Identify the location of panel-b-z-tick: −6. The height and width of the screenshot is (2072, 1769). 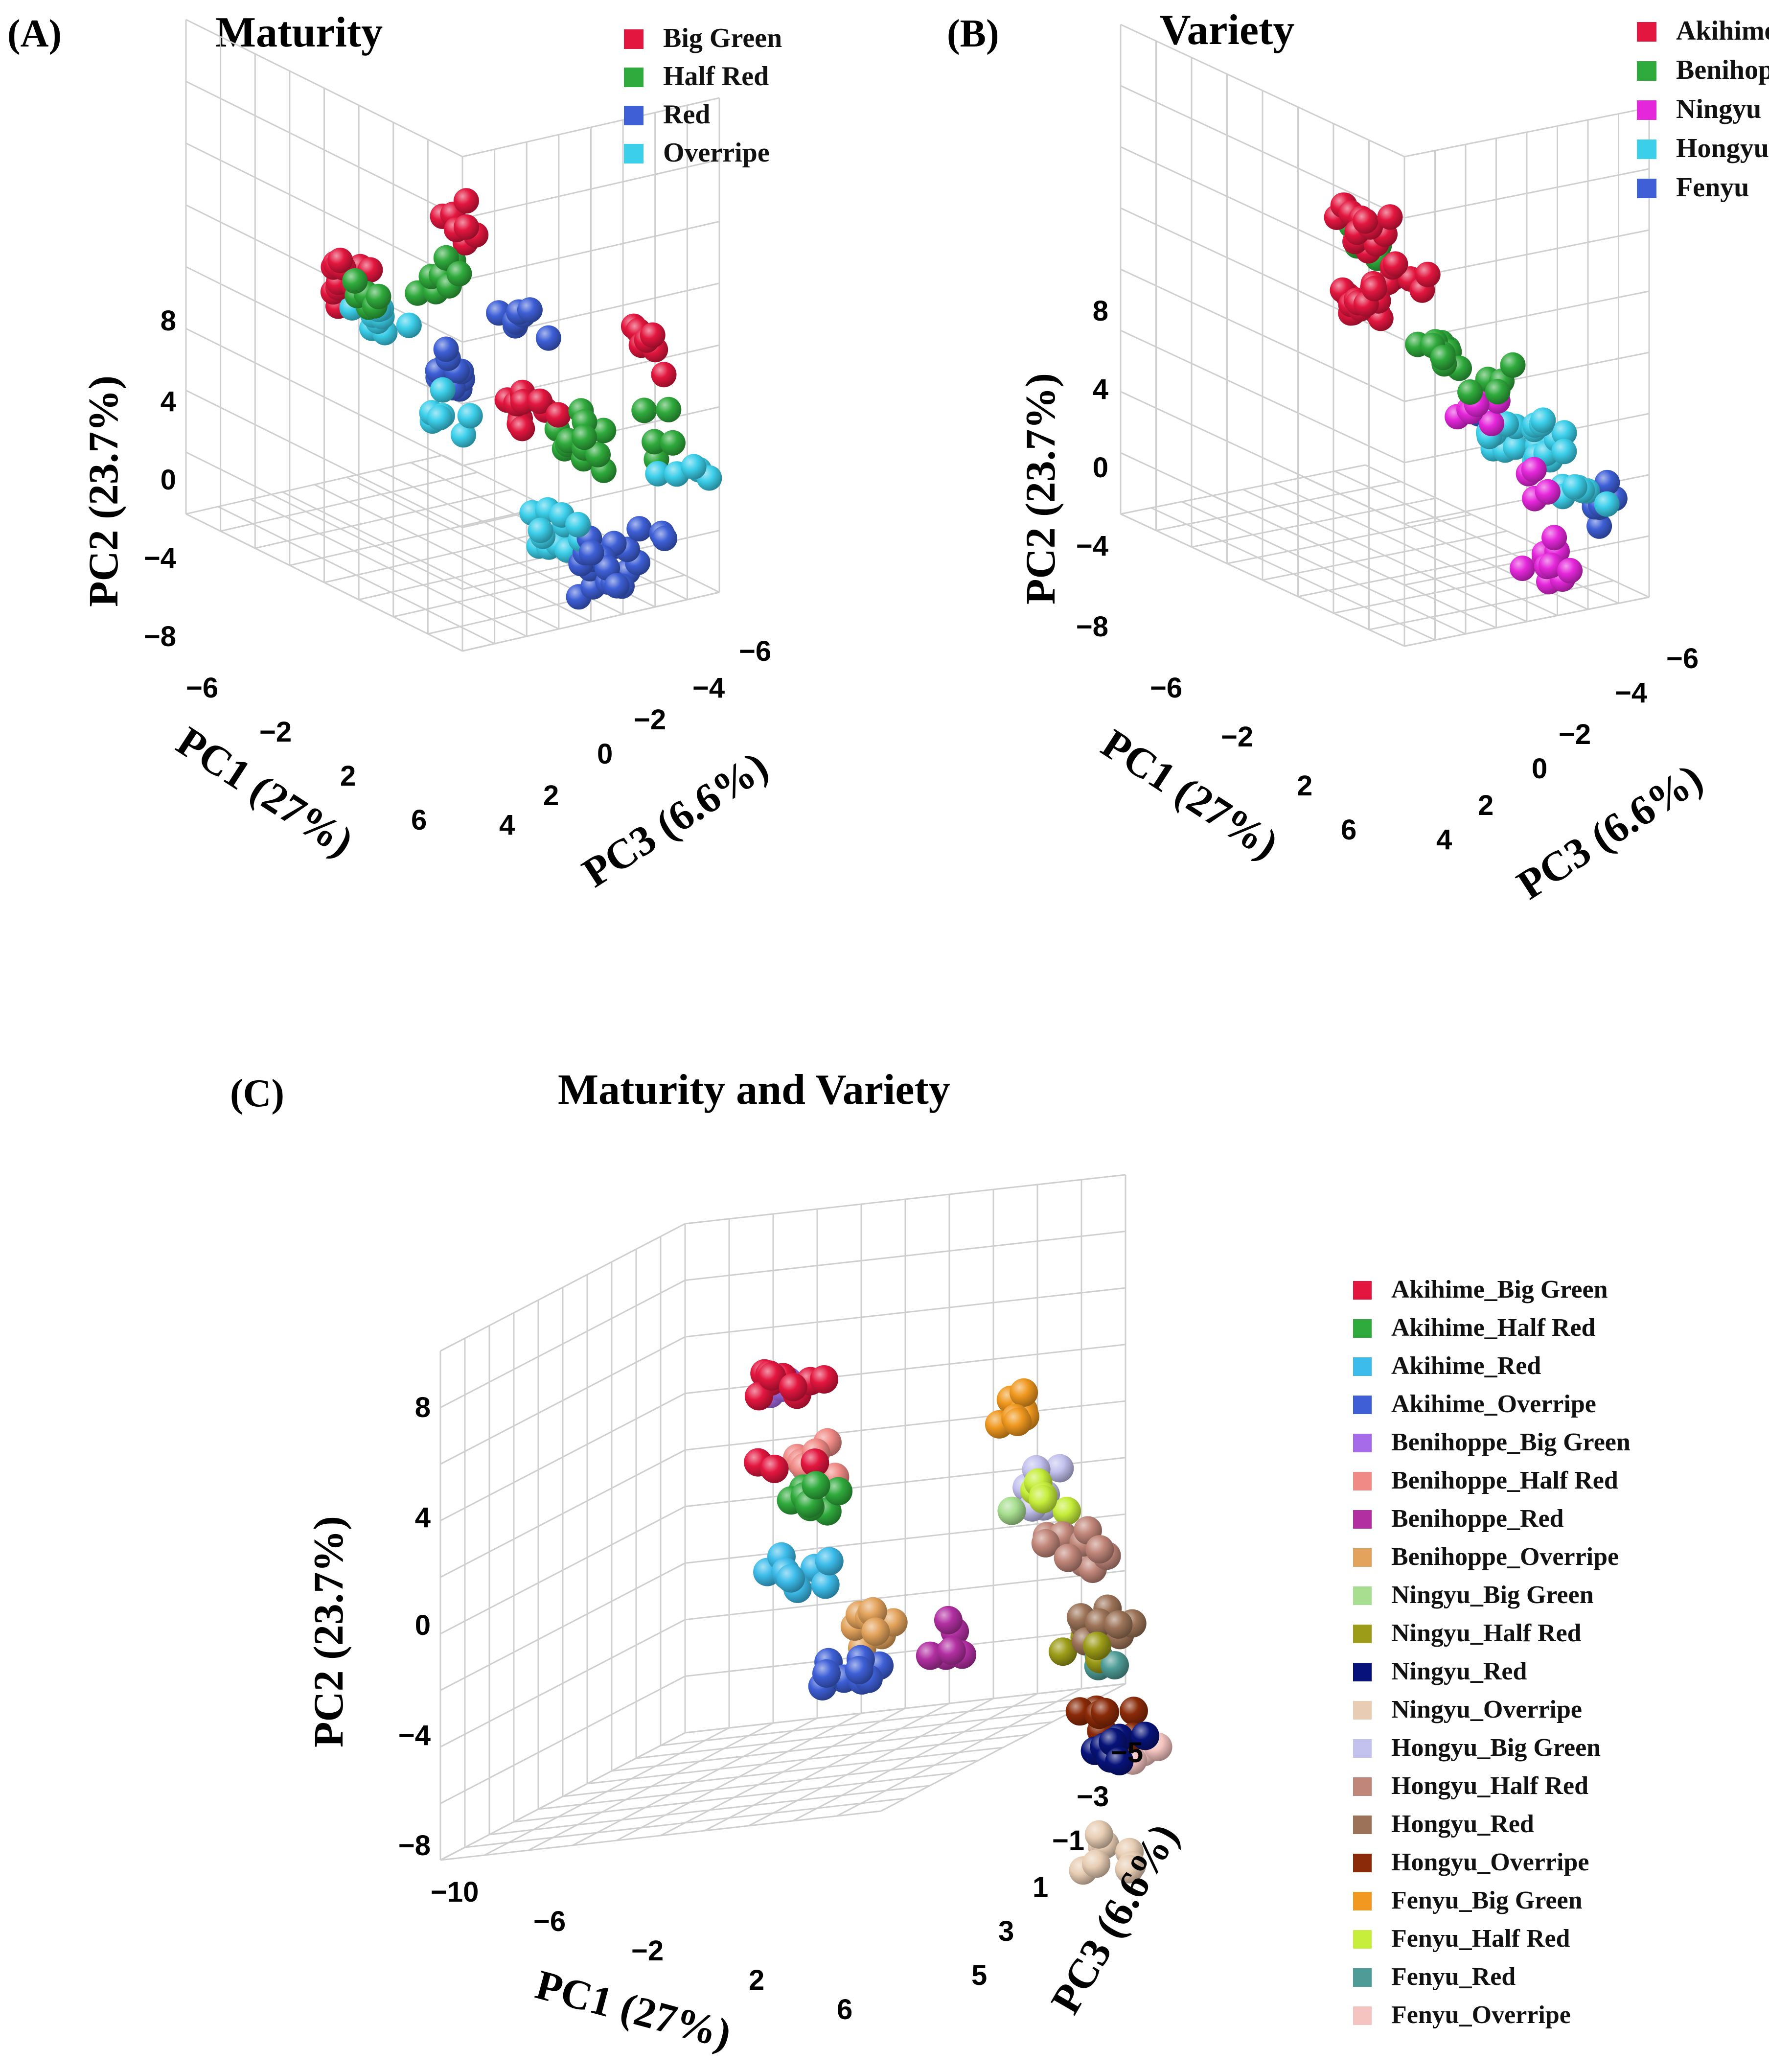
(1682, 659).